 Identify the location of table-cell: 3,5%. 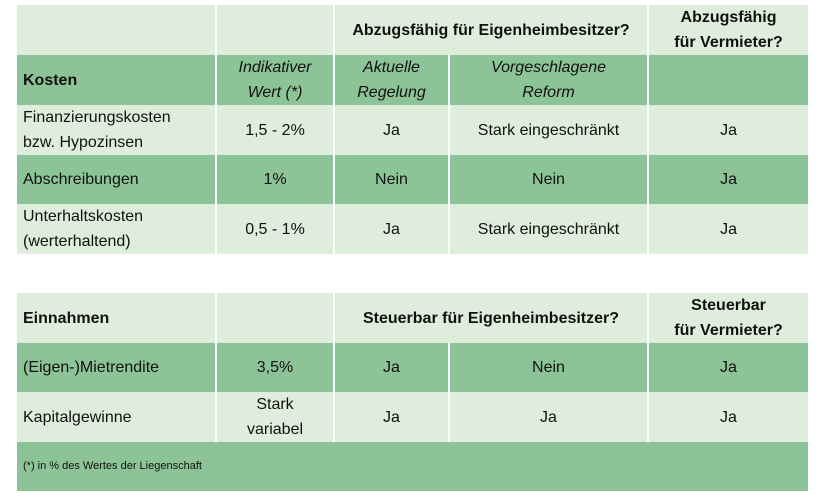
(275, 367).